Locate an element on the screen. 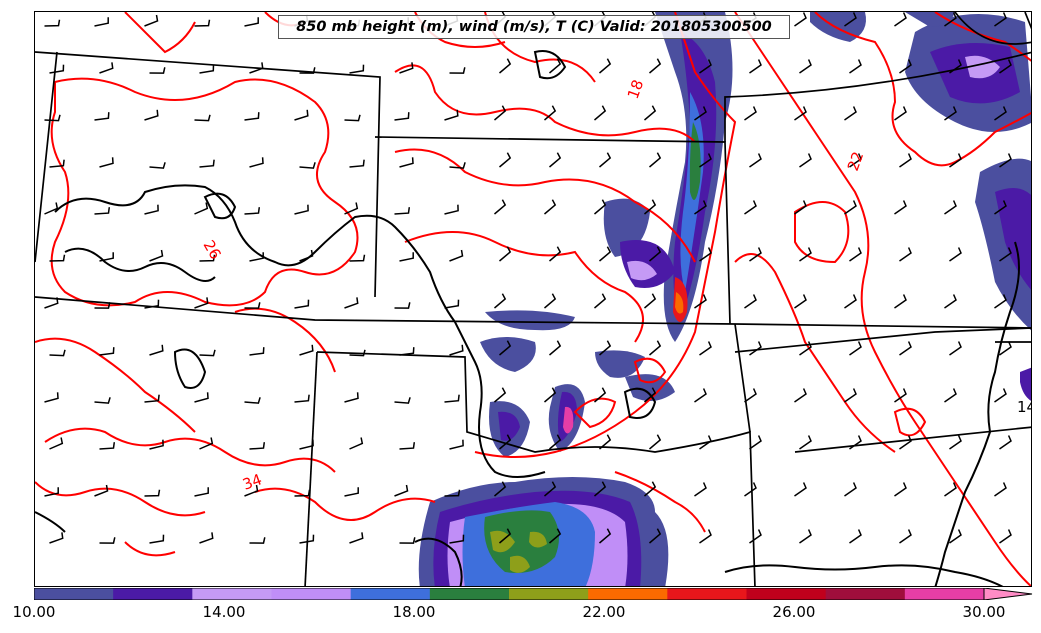  colorbar-tick-label: 10.00 is located at coordinates (34, 612).